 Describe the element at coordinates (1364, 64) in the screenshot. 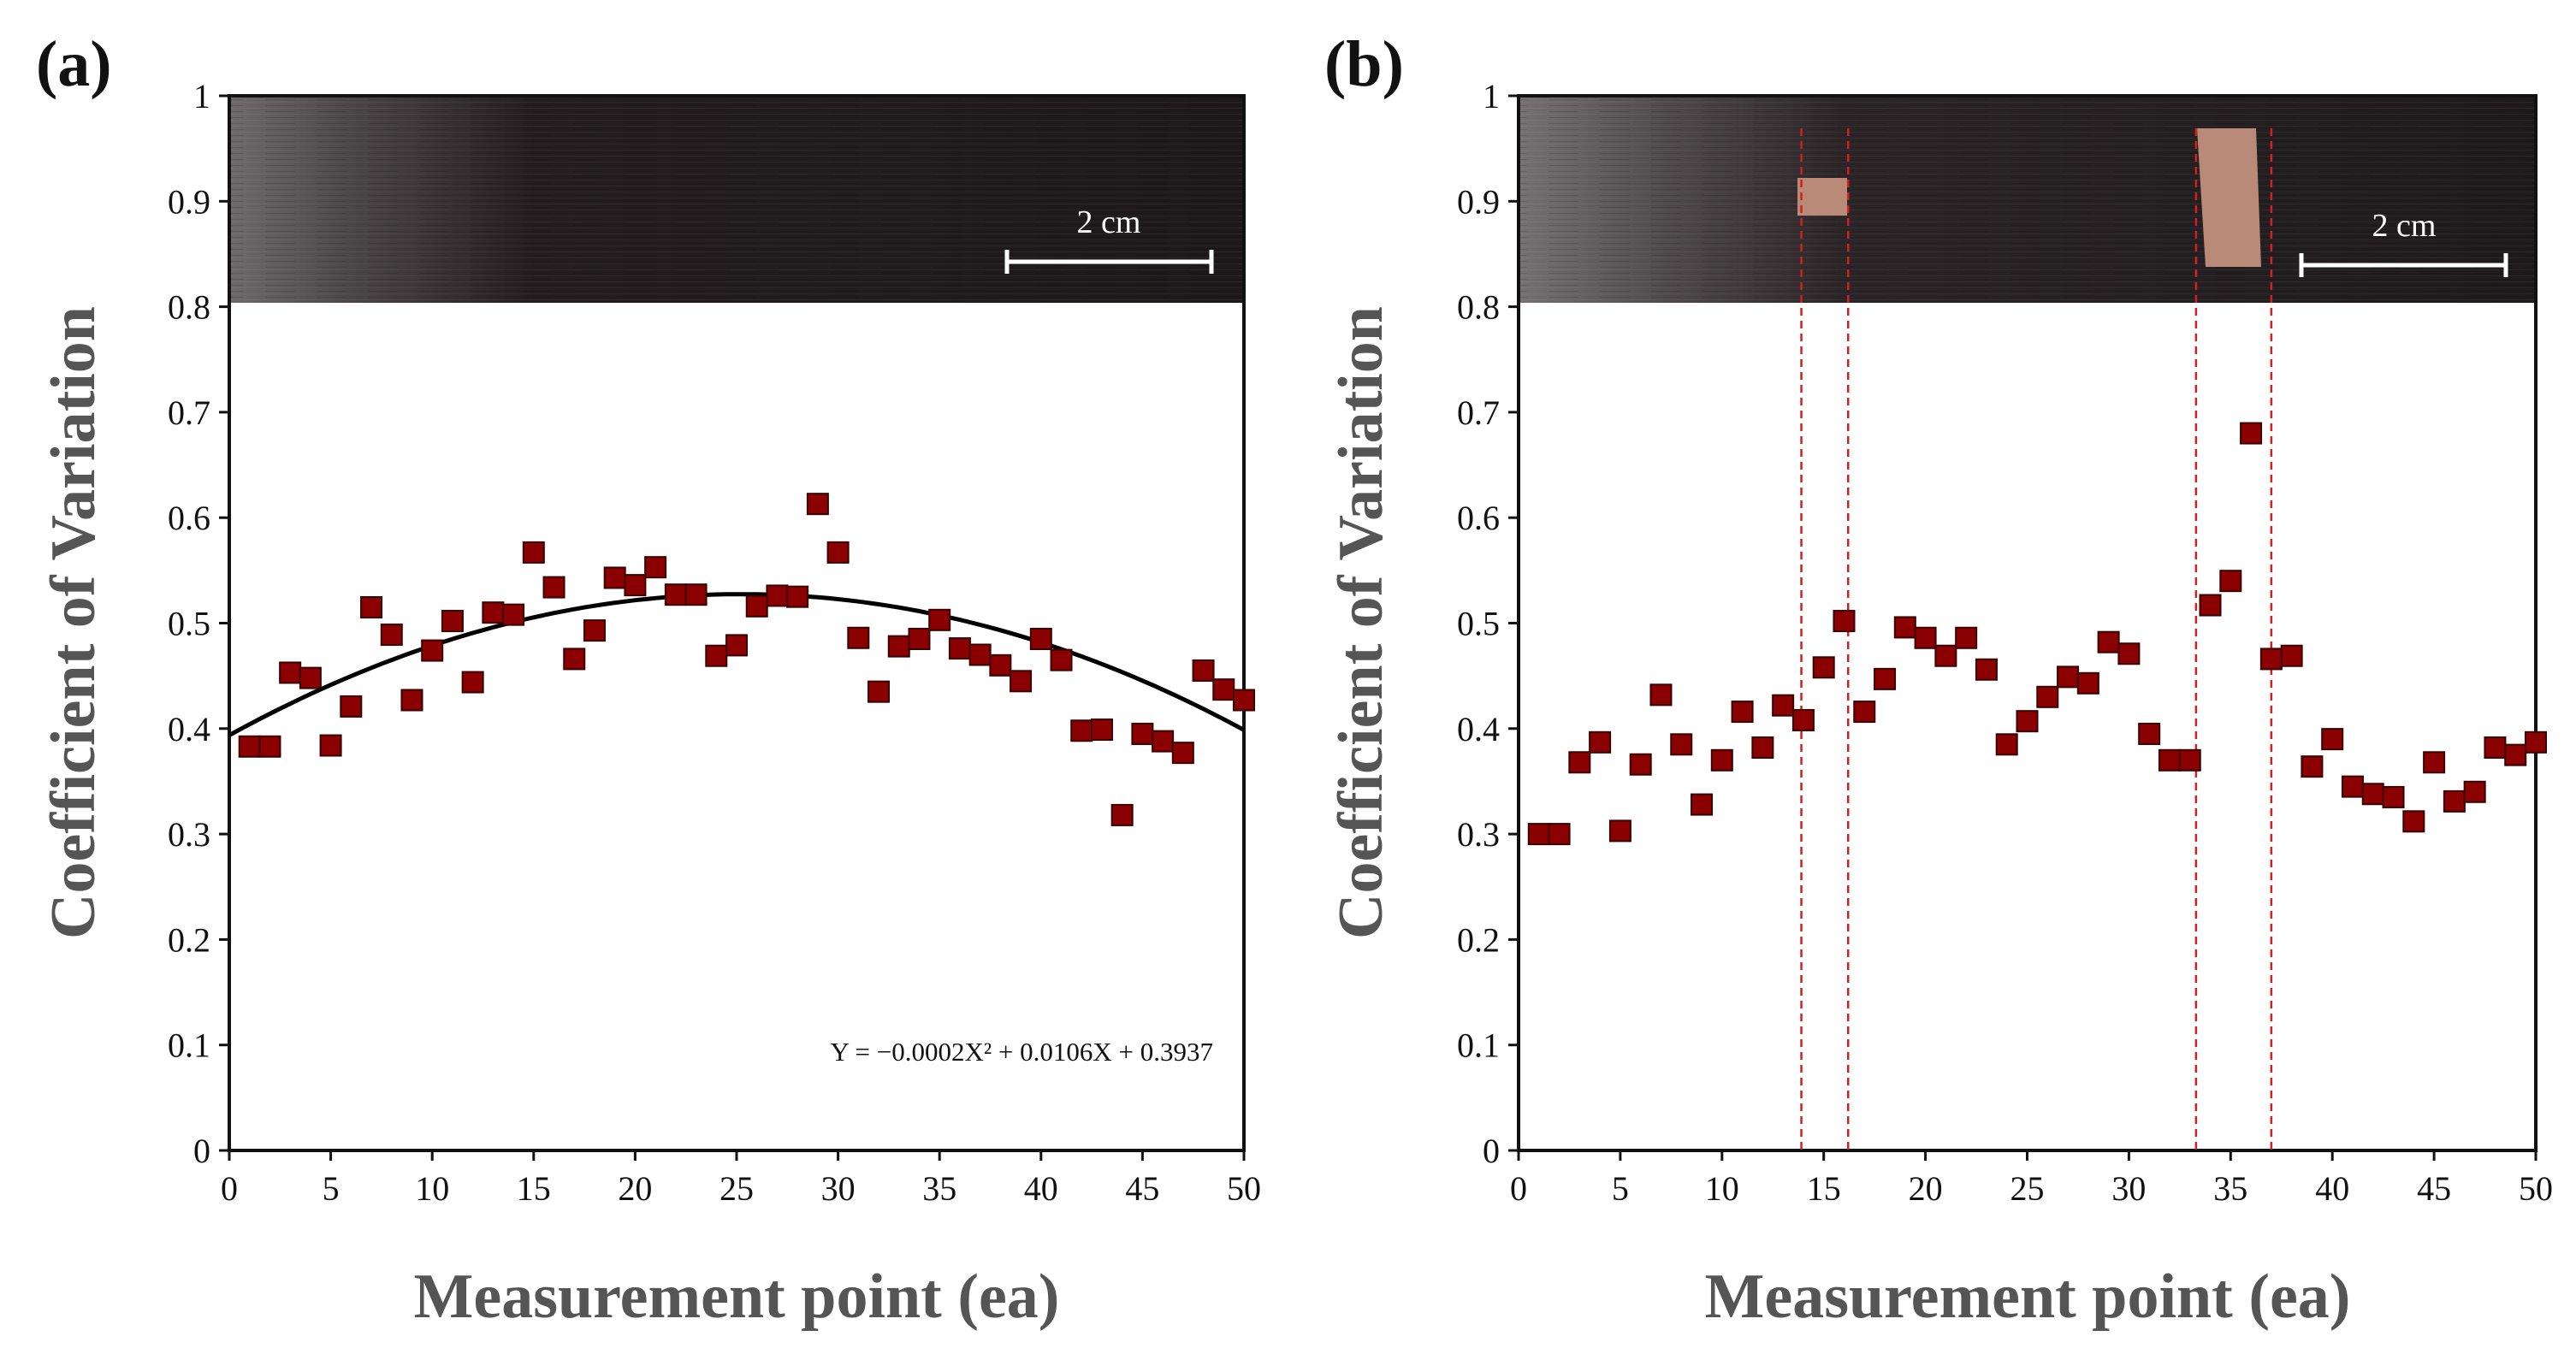

I see `panel-label: (b)` at that location.